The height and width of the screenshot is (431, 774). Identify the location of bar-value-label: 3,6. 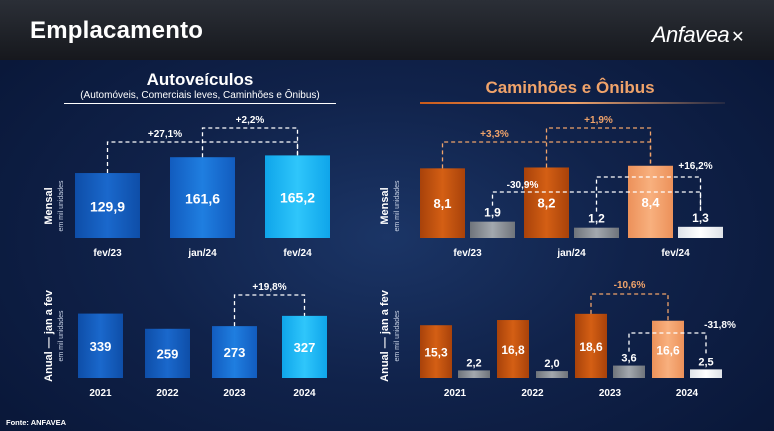
(628, 359).